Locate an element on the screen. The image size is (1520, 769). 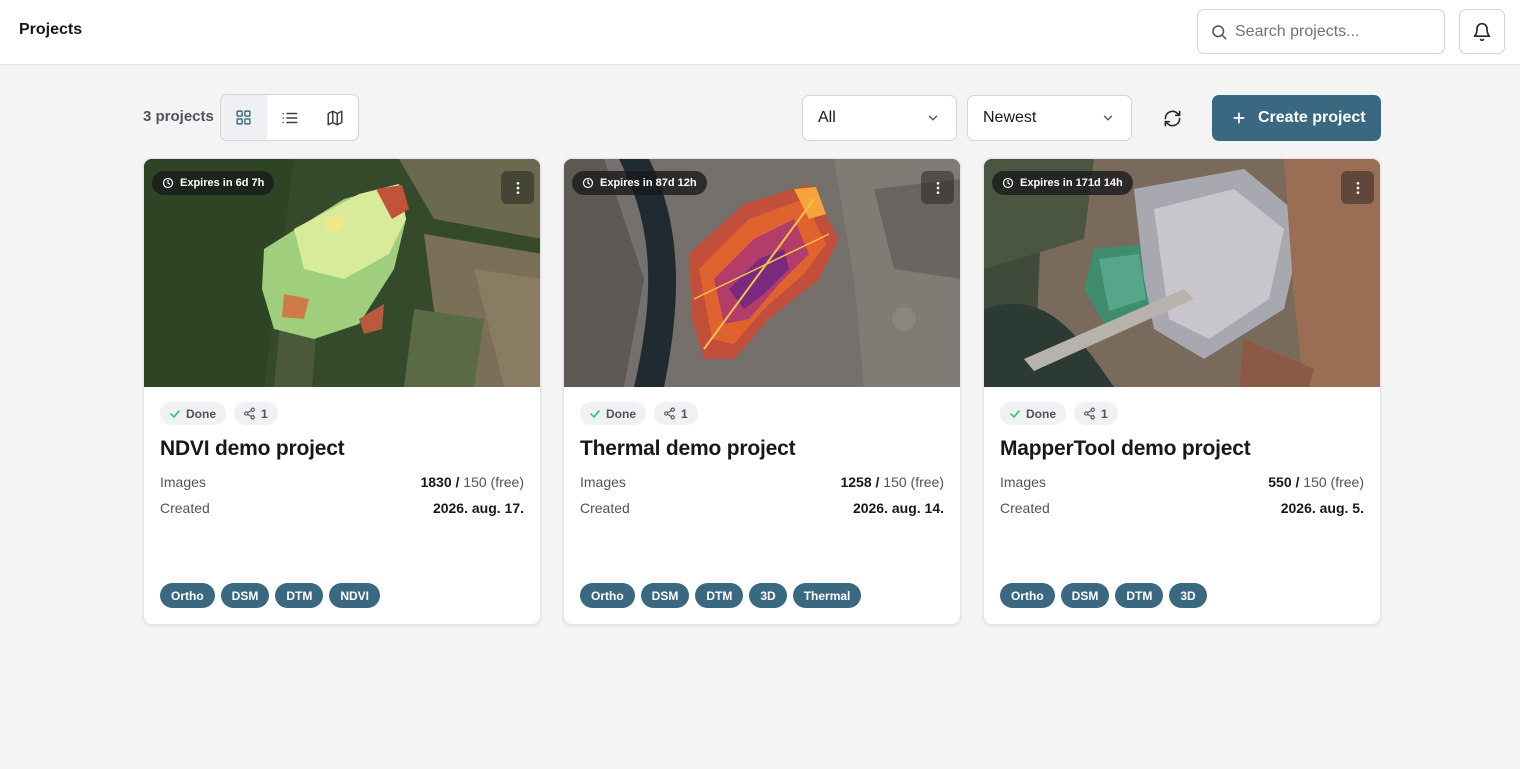
refresh-icon is located at coordinates (1172, 118).